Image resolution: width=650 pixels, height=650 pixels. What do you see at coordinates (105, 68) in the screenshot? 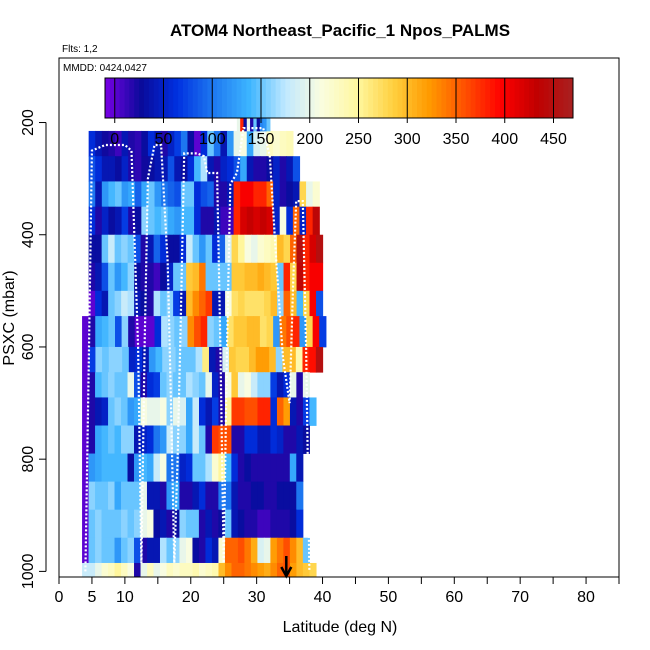
I see `date-label: MMDD: 0424,0427` at bounding box center [105, 68].